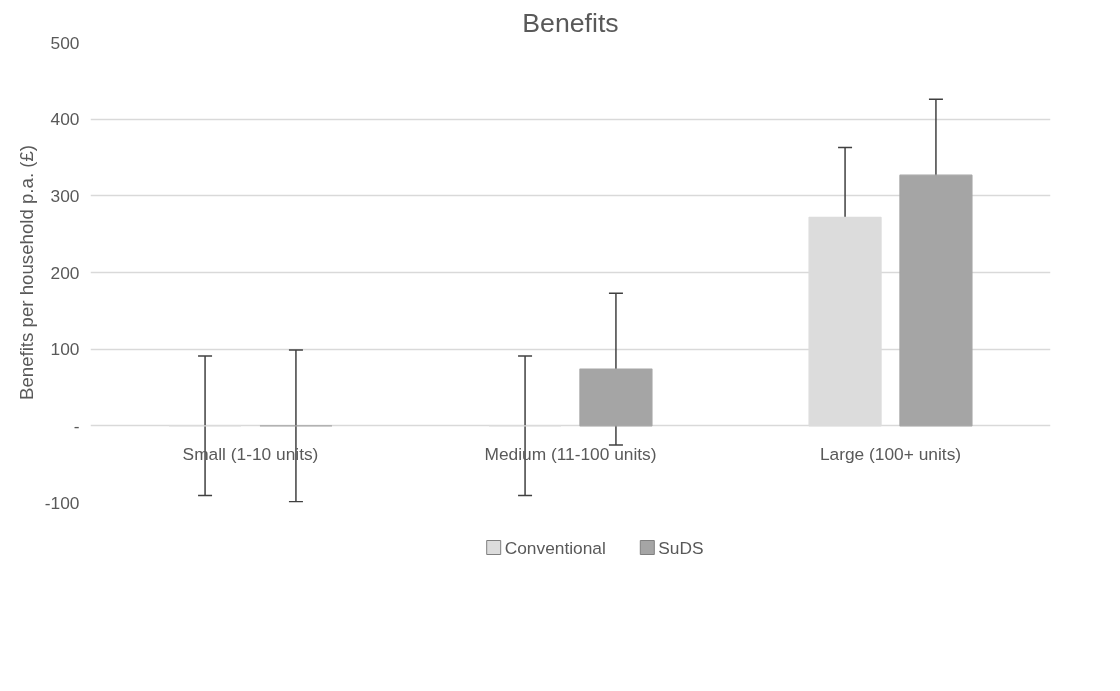  Describe the element at coordinates (26, 272) in the screenshot. I see `y-axis-title: Benefits per household p.a. (£)` at that location.